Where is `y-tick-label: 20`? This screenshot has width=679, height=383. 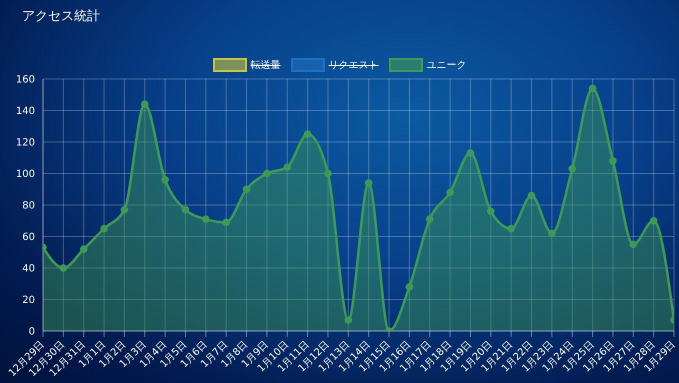
y-tick-label: 20 is located at coordinates (28, 300).